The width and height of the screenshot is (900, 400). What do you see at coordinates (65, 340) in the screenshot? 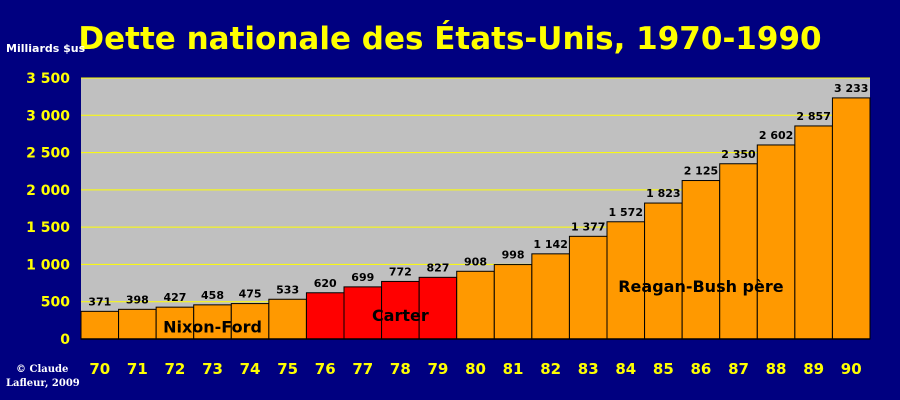
I see `y-tick-label: 0` at bounding box center [65, 340].